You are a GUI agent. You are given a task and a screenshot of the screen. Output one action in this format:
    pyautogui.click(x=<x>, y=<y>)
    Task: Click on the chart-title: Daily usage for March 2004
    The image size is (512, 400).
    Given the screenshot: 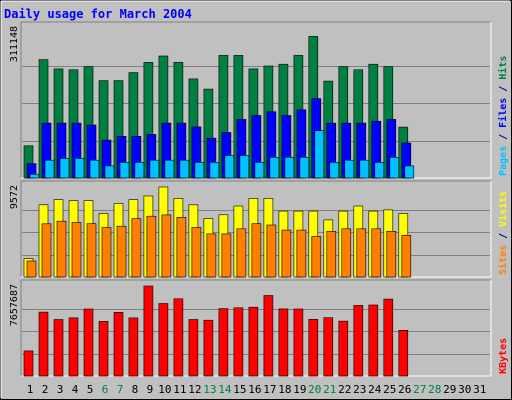 What is the action you would take?
    pyautogui.click(x=98, y=14)
    